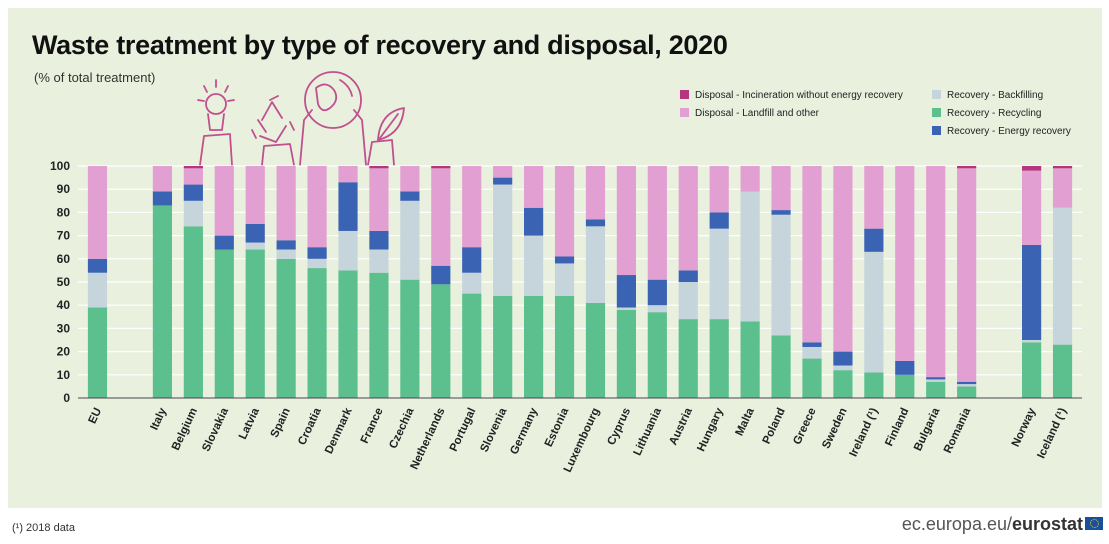  Describe the element at coordinates (333, 137) in the screenshot. I see `hands-arms` at that location.